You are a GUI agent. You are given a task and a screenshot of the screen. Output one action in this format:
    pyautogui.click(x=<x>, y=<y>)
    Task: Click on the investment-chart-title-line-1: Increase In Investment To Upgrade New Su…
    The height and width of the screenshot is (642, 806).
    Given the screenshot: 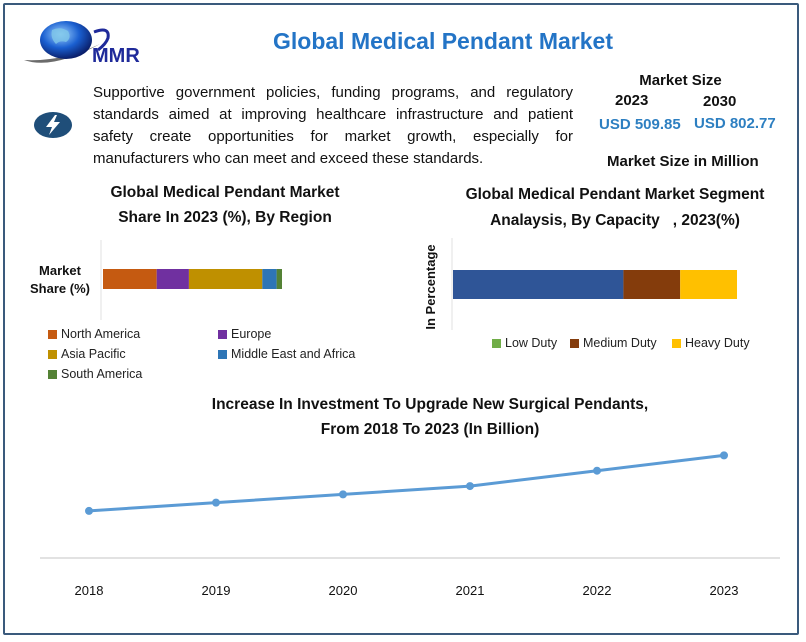 What is the action you would take?
    pyautogui.click(x=430, y=404)
    